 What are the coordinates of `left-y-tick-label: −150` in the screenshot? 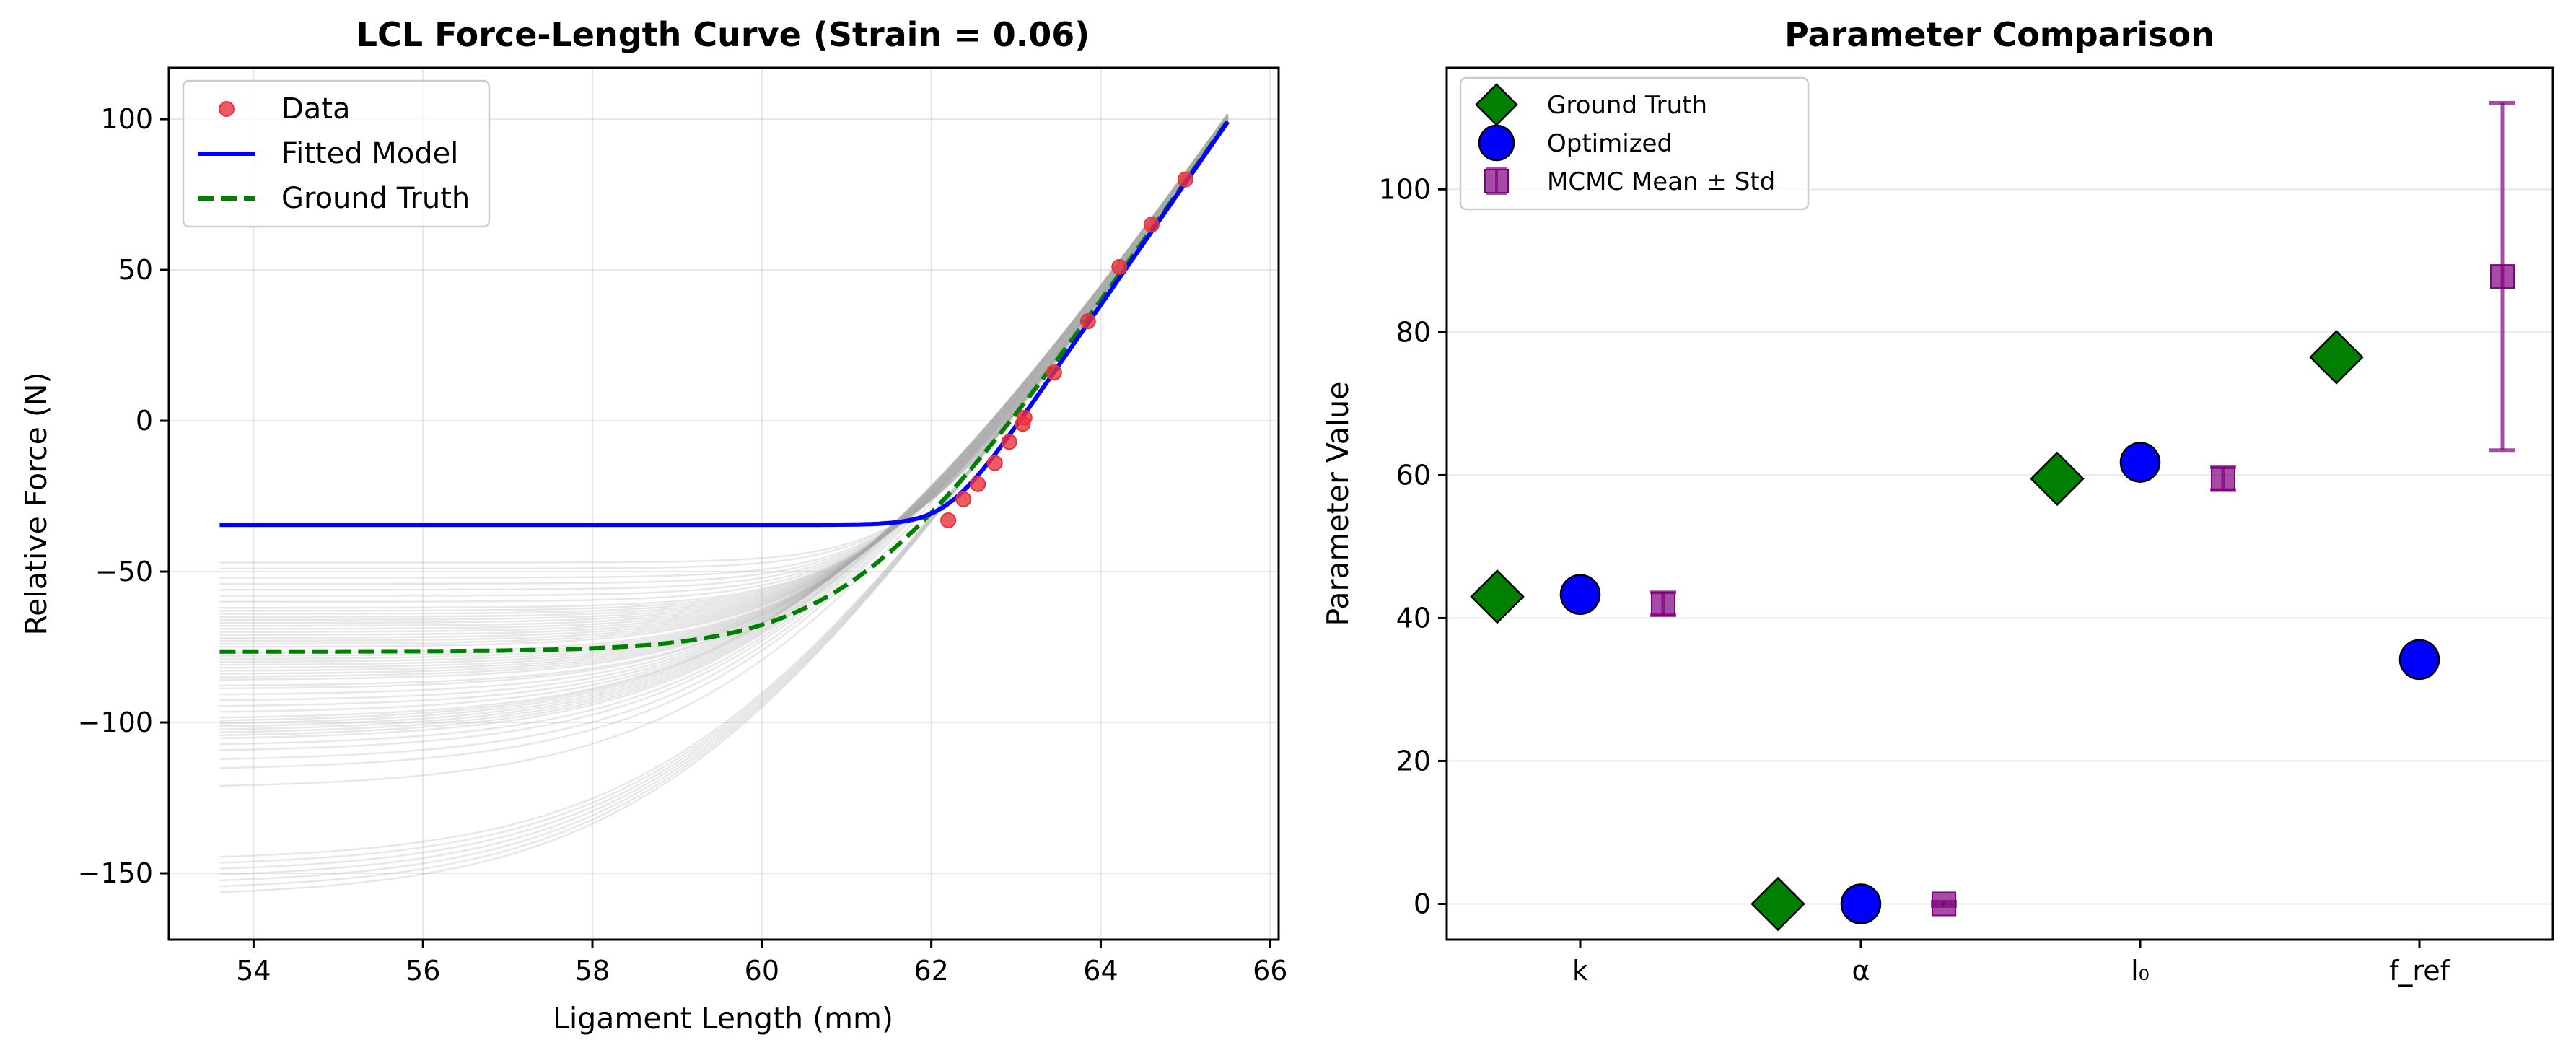 It's located at (115, 873).